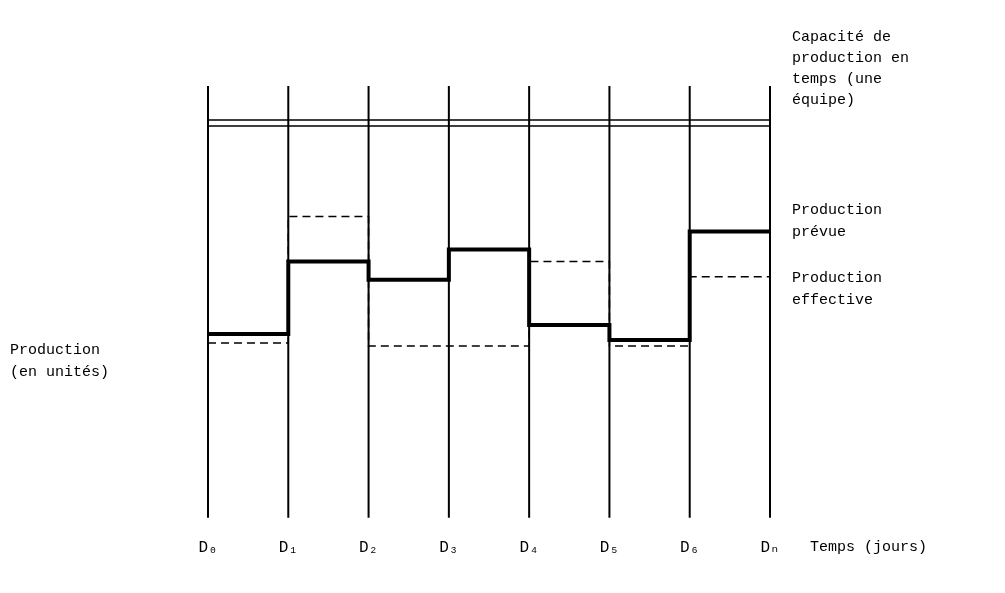 This screenshot has width=1005, height=593. I want to click on x-tick-label: D₂, so click(368, 547).